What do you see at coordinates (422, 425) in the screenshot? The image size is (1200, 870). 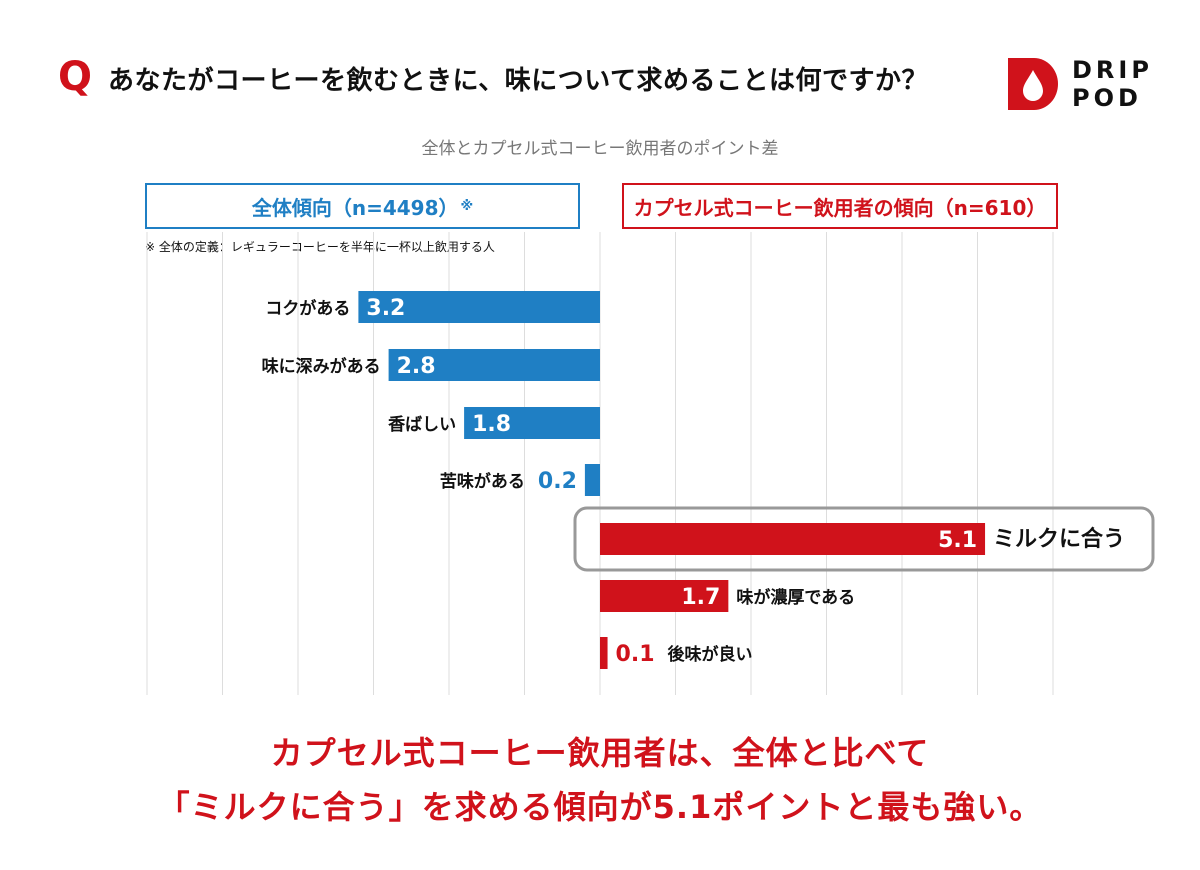 I see `category-label: 香ばしい` at bounding box center [422, 425].